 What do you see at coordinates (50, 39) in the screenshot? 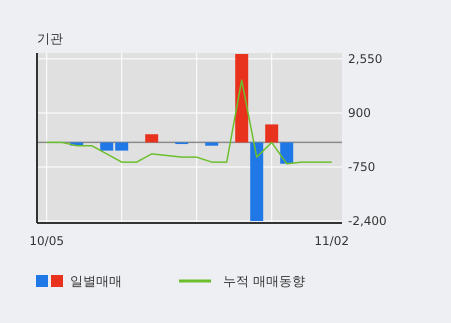
I see `chart-title: 기관` at bounding box center [50, 39].